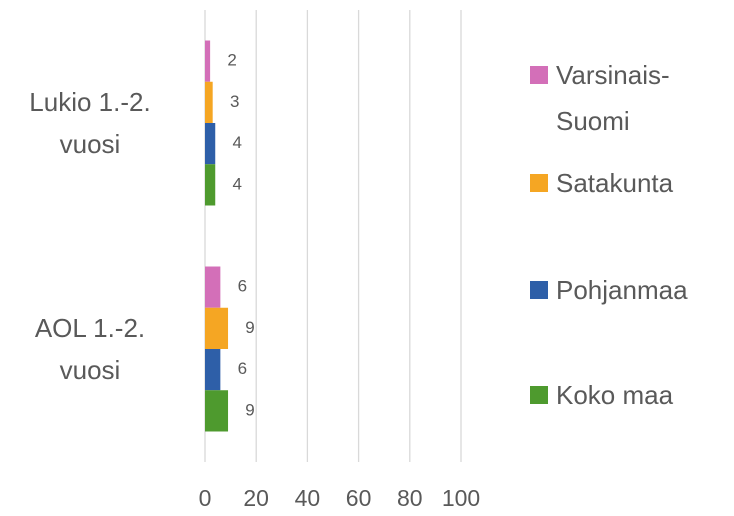 The width and height of the screenshot is (734, 516). I want to click on category-label: AOL 1.-2. vuosi, so click(90, 349).